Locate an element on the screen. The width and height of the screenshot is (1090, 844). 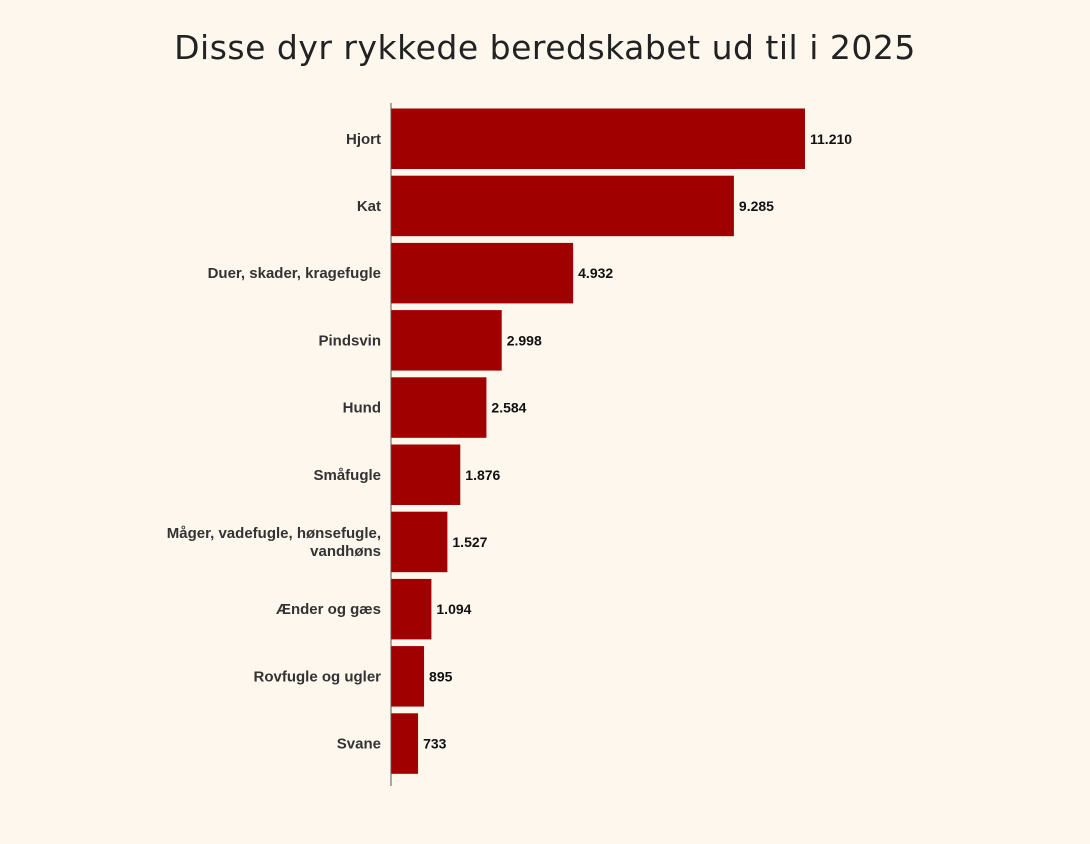
value-label: 895 is located at coordinates (441, 676).